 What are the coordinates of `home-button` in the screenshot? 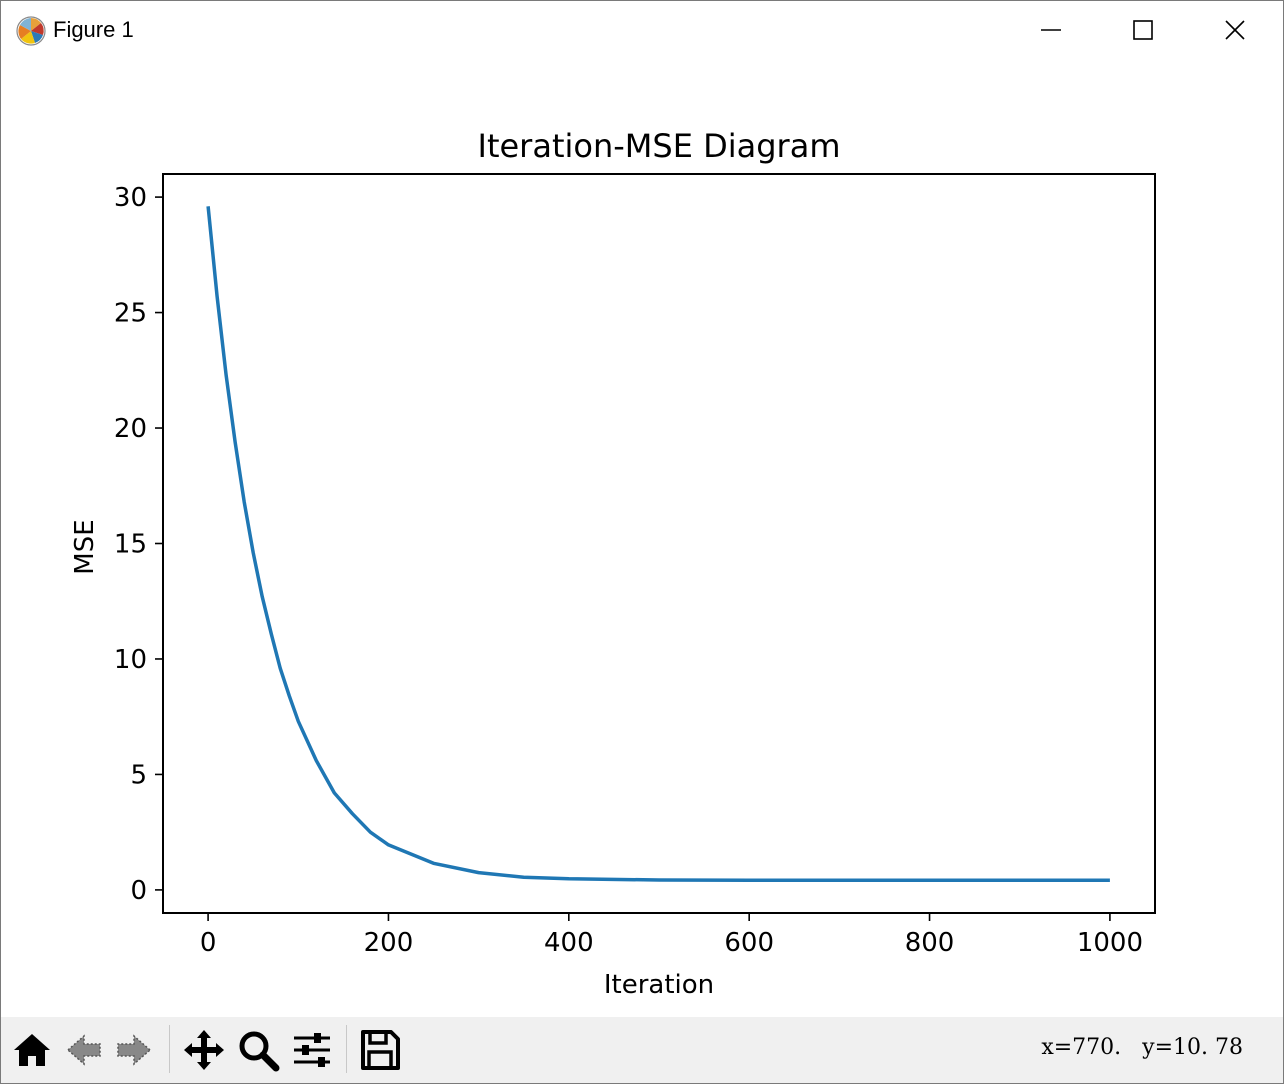 It's located at (32, 1050).